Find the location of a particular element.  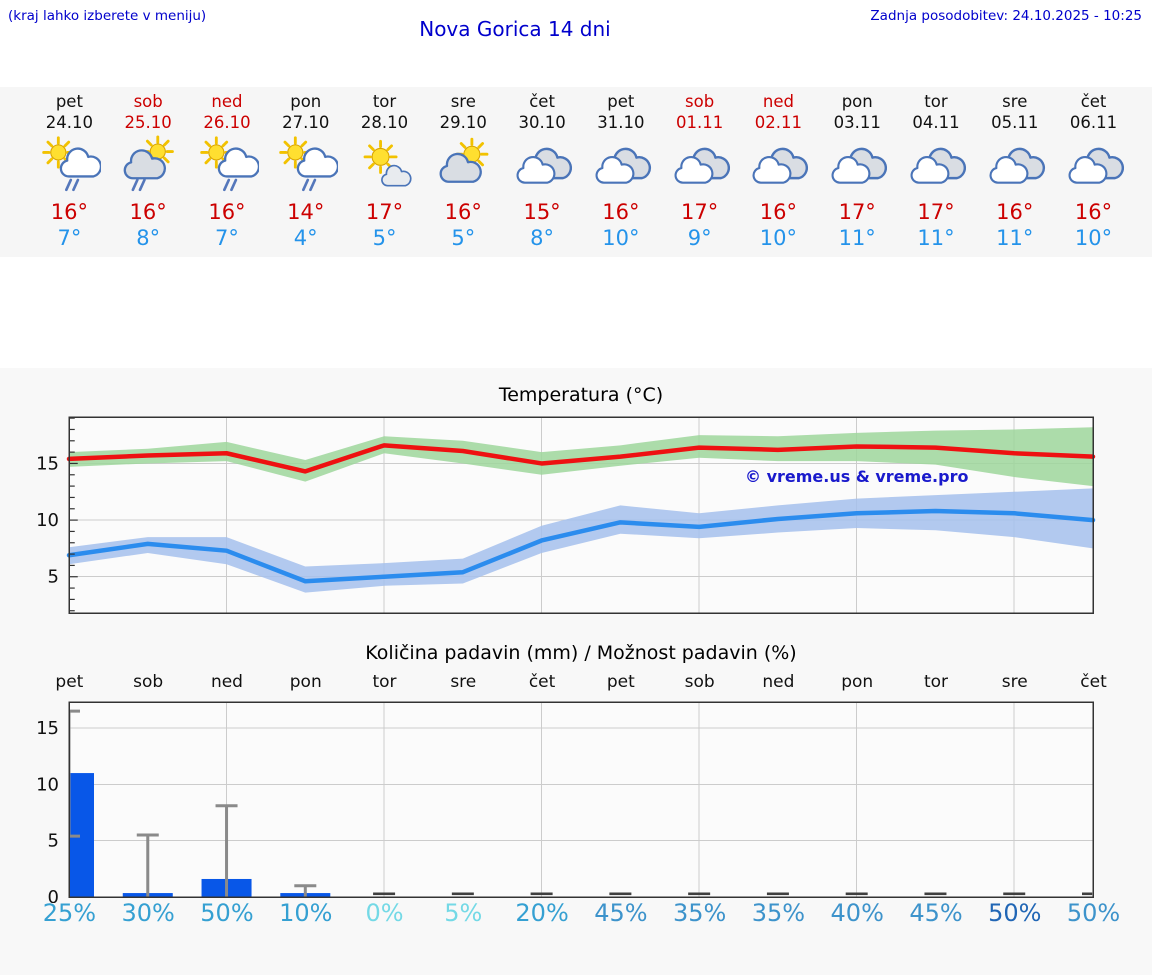

day-date-label: 30.10 is located at coordinates (542, 122).